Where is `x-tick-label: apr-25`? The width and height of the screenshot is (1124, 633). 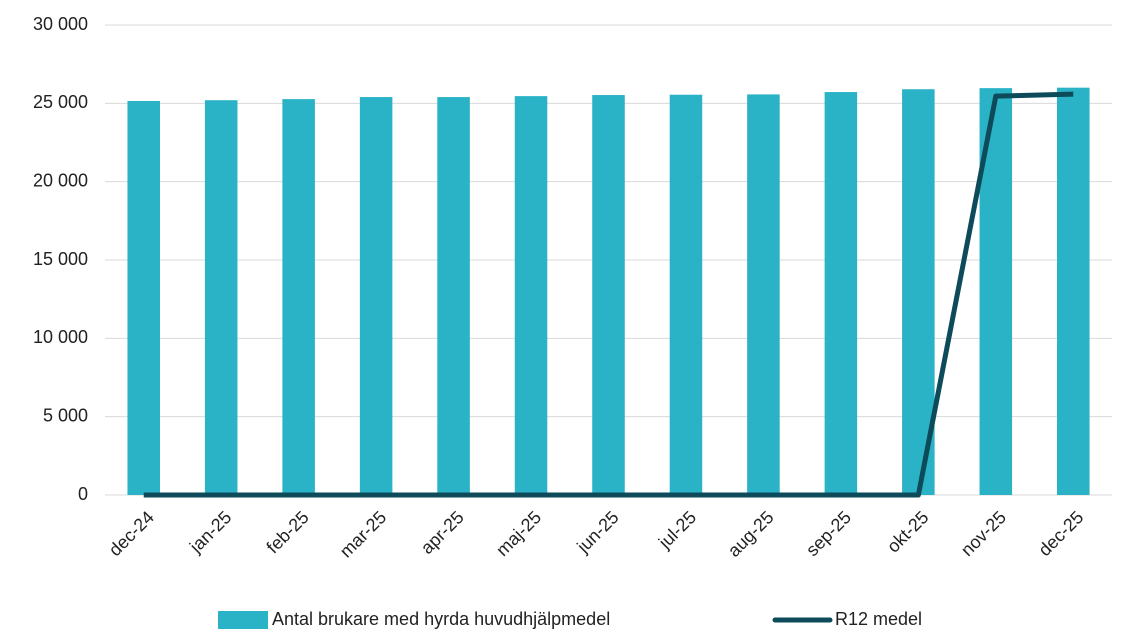
x-tick-label: apr-25 is located at coordinates (442, 532).